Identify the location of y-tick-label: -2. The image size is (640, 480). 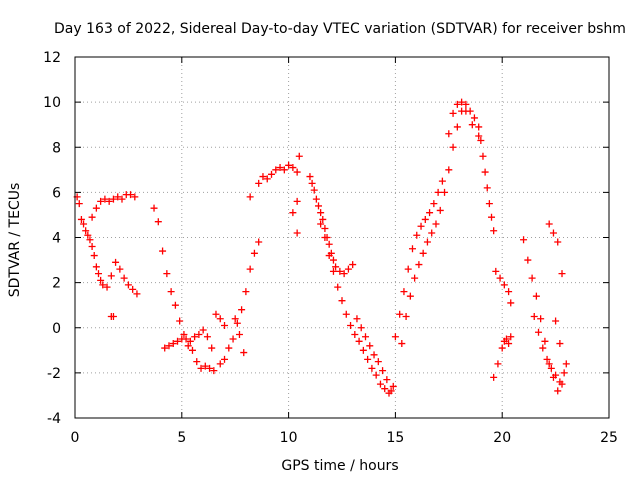
(54, 374).